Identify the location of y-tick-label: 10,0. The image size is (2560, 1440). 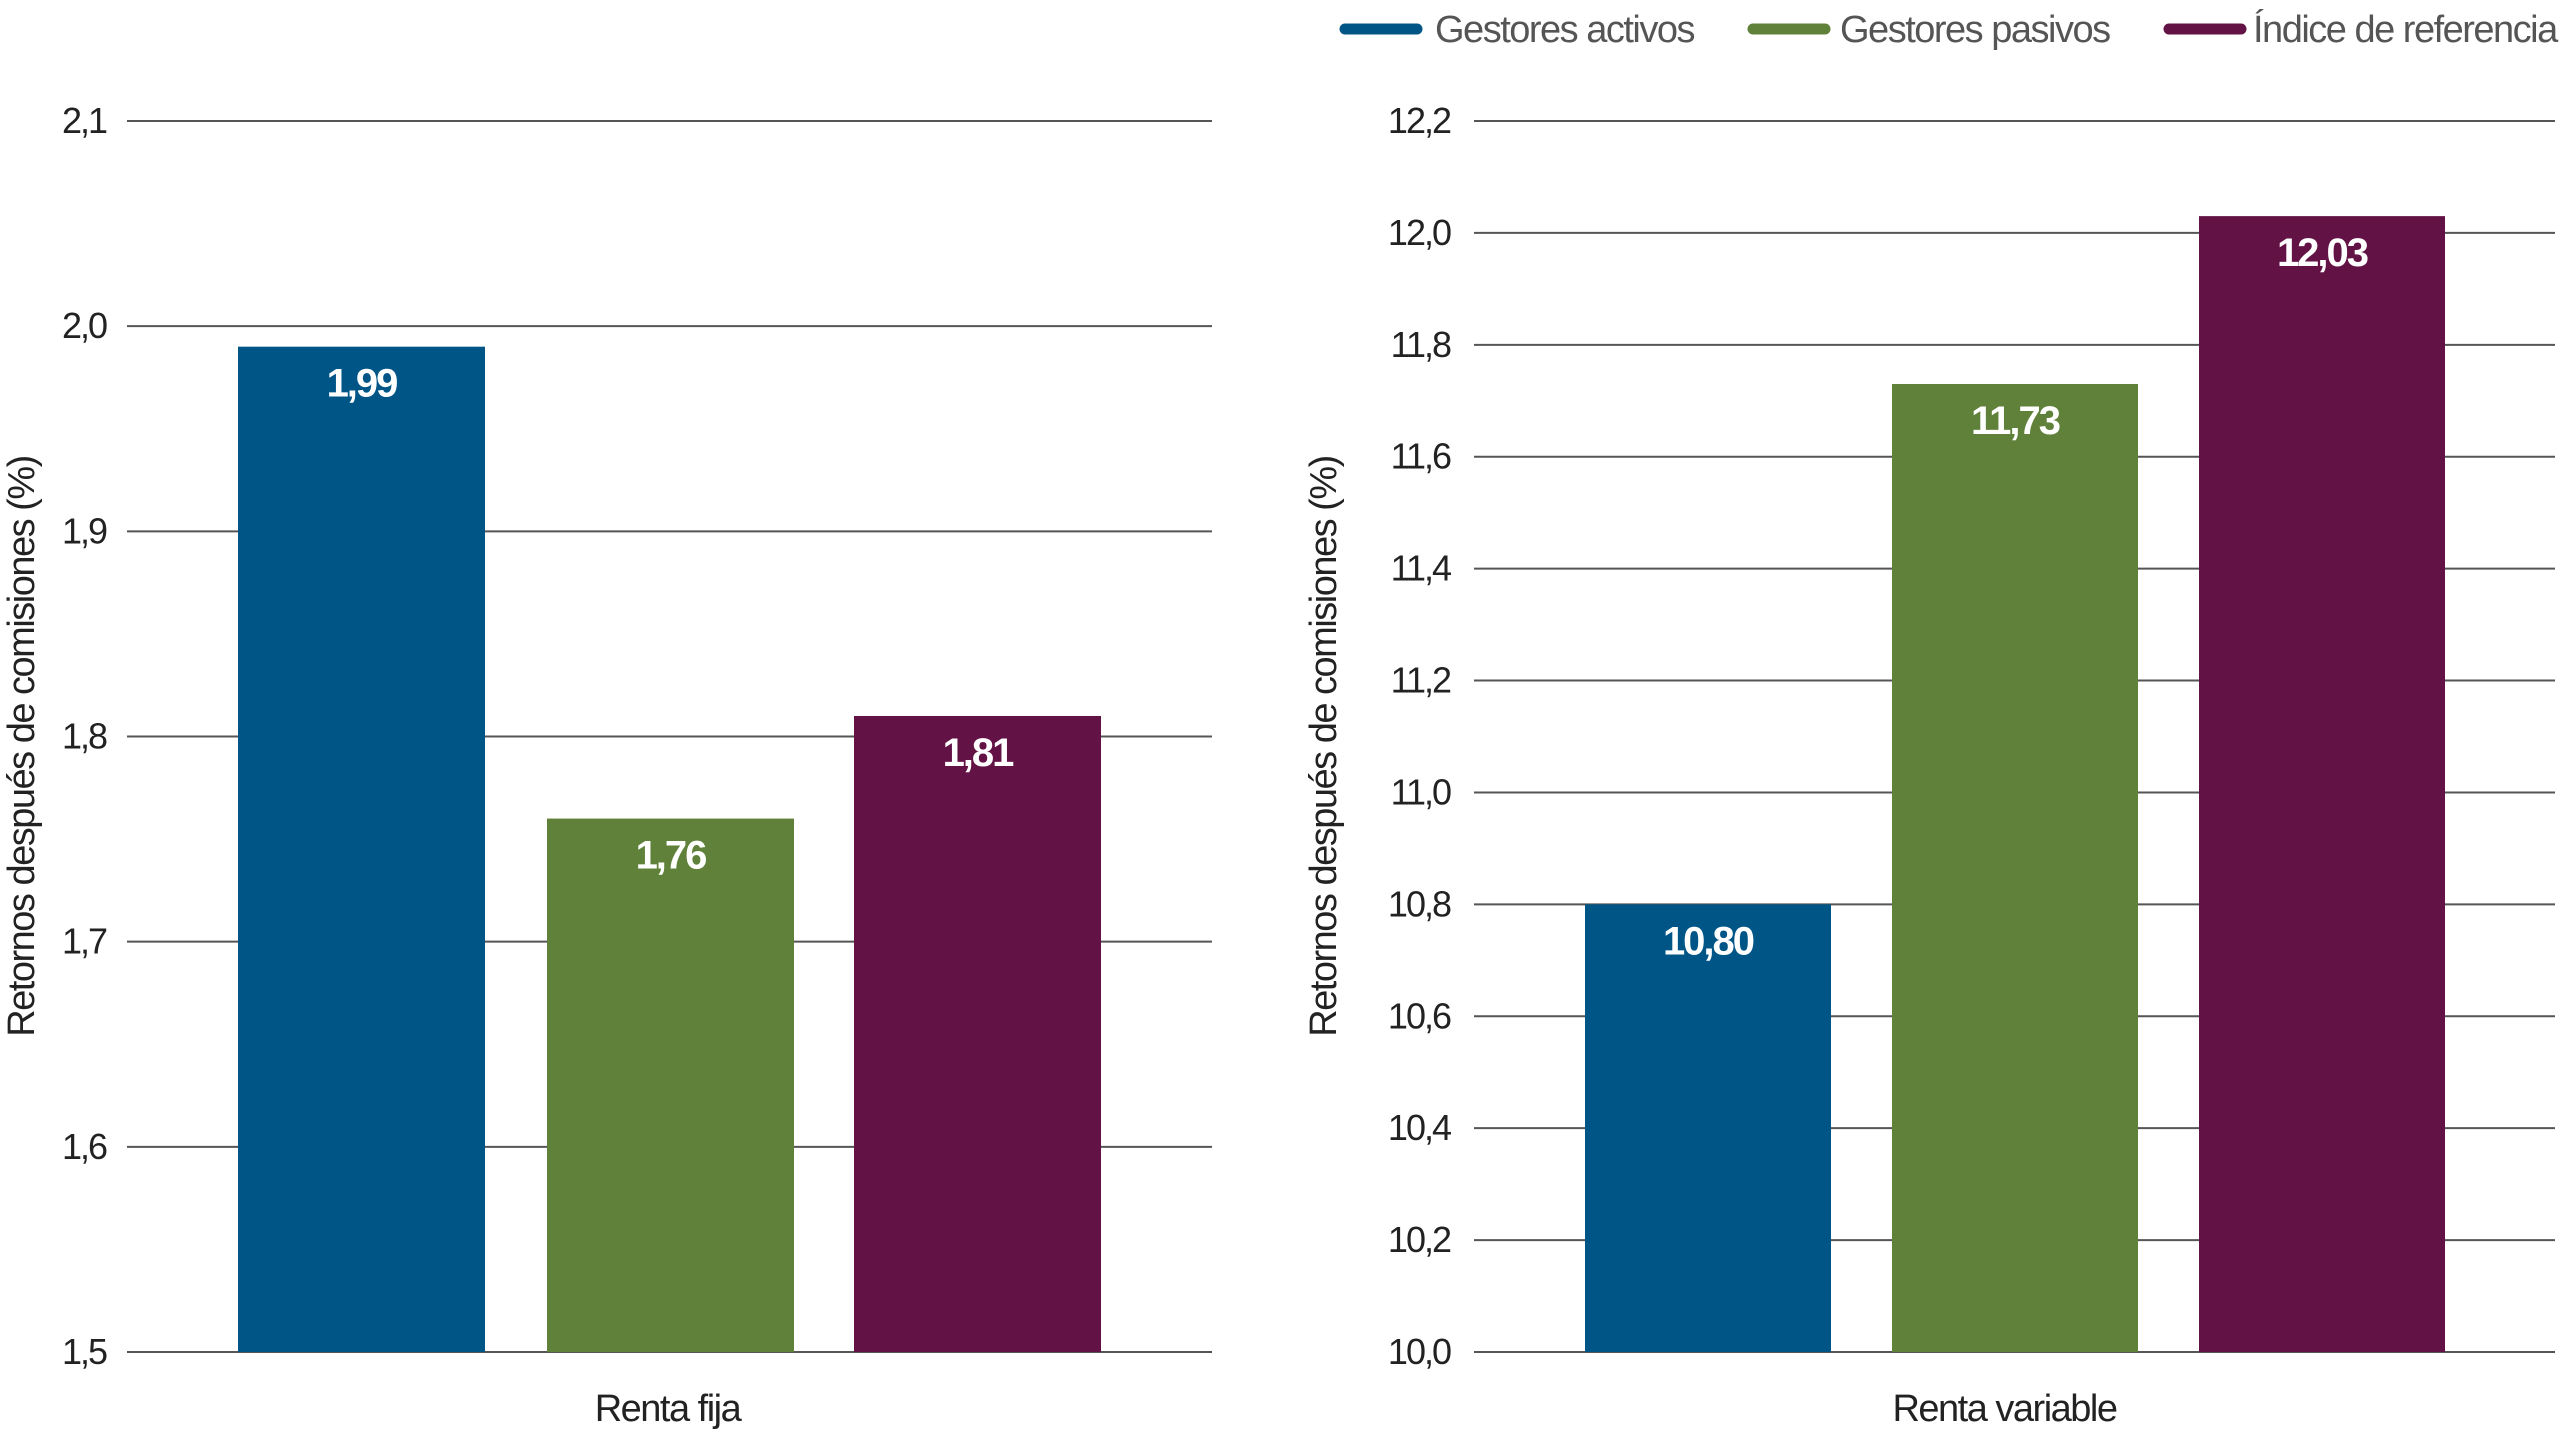
(1419, 1351).